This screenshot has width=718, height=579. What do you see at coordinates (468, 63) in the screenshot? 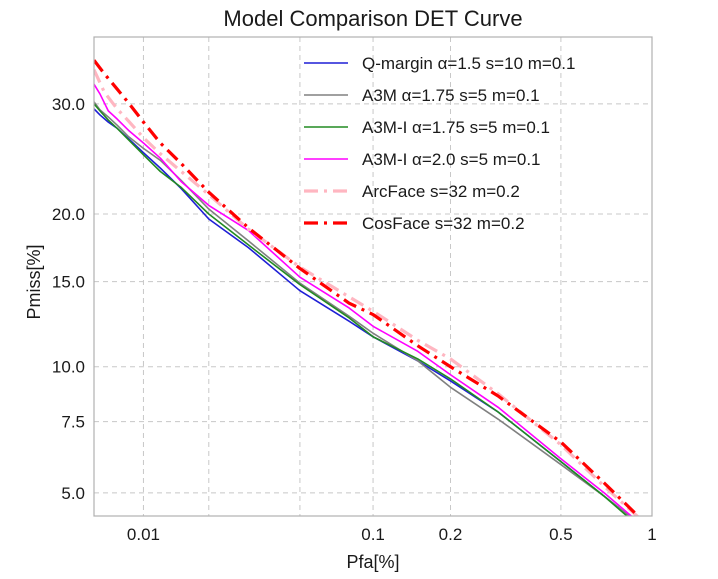
I see `legend-label-1: Q-margin α=1.5 s=10 m=0.1` at bounding box center [468, 63].